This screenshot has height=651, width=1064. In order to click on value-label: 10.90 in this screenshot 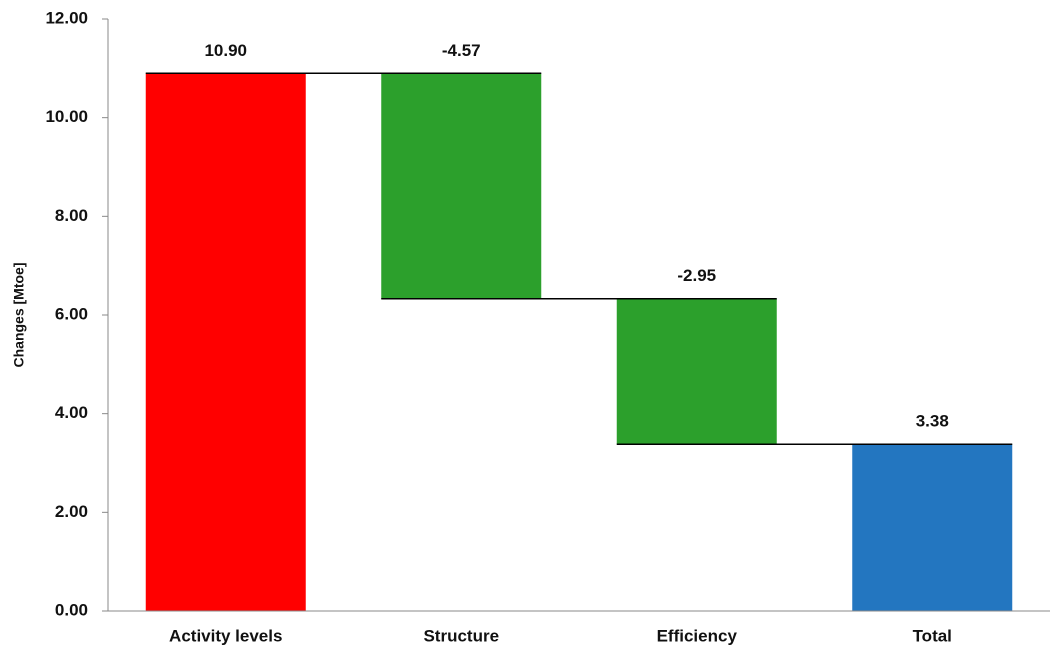, I will do `click(225, 50)`.